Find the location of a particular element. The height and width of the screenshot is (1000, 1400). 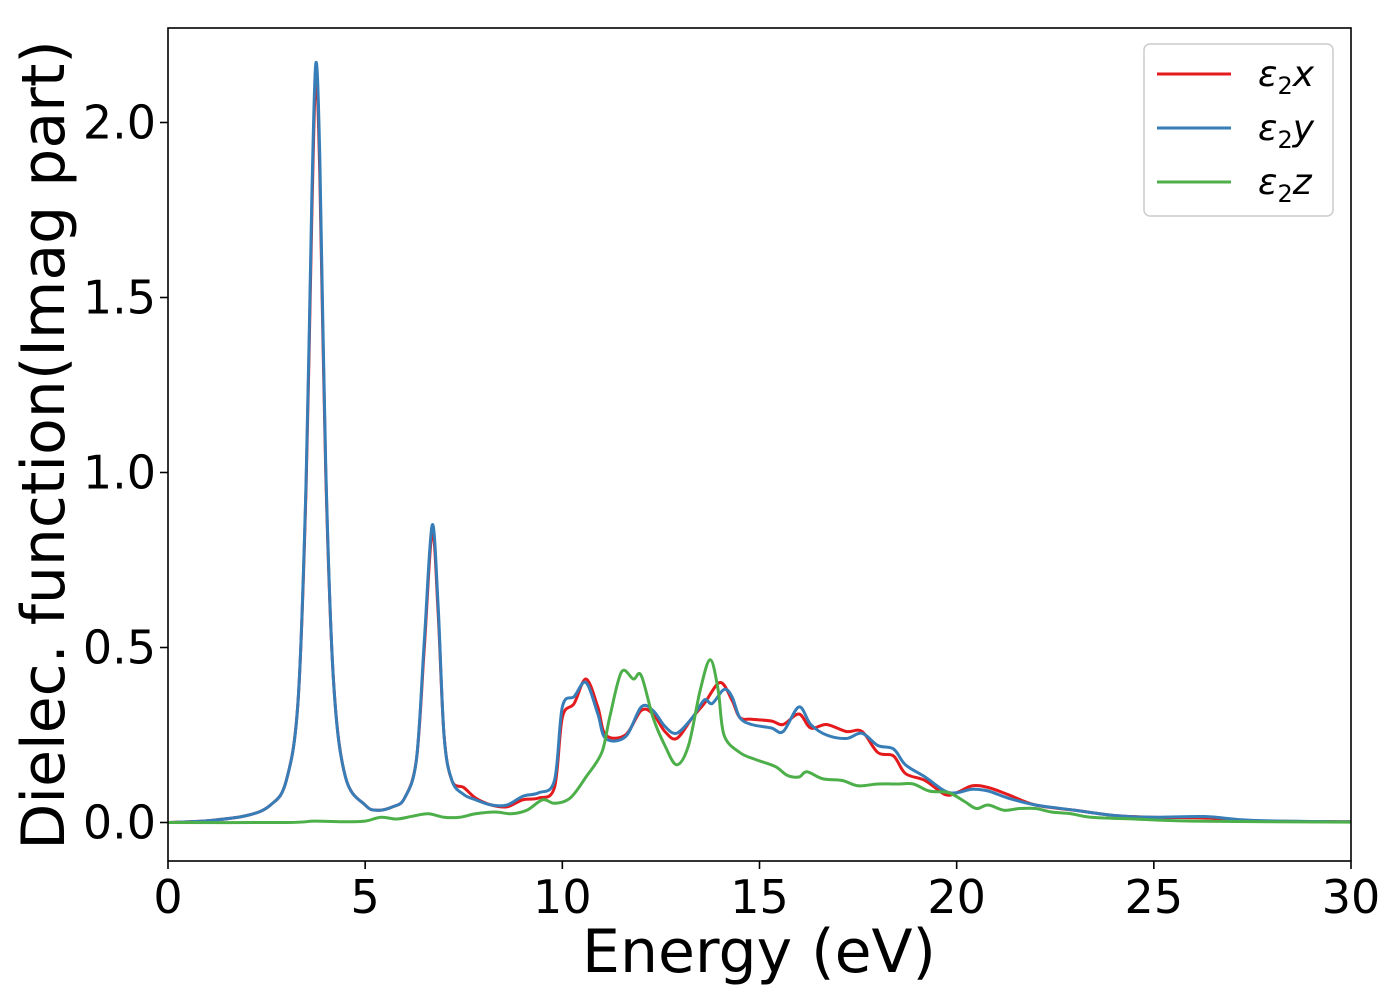

series-line-z is located at coordinates (759, 741).